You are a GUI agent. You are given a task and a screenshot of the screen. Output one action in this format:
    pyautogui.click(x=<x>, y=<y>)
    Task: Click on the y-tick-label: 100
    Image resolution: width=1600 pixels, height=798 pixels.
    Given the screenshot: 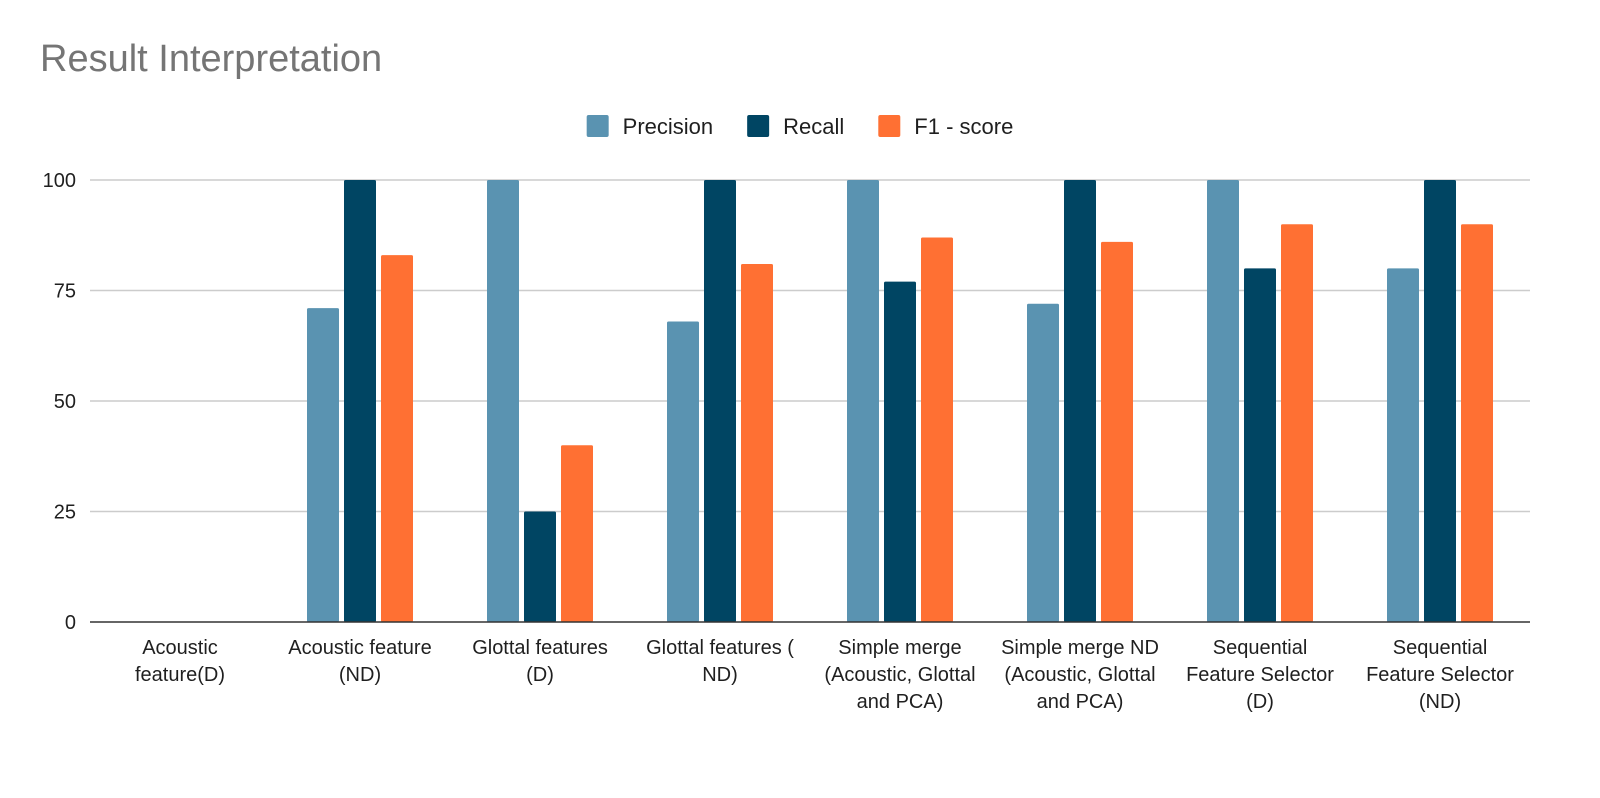 What is the action you would take?
    pyautogui.click(x=59, y=181)
    